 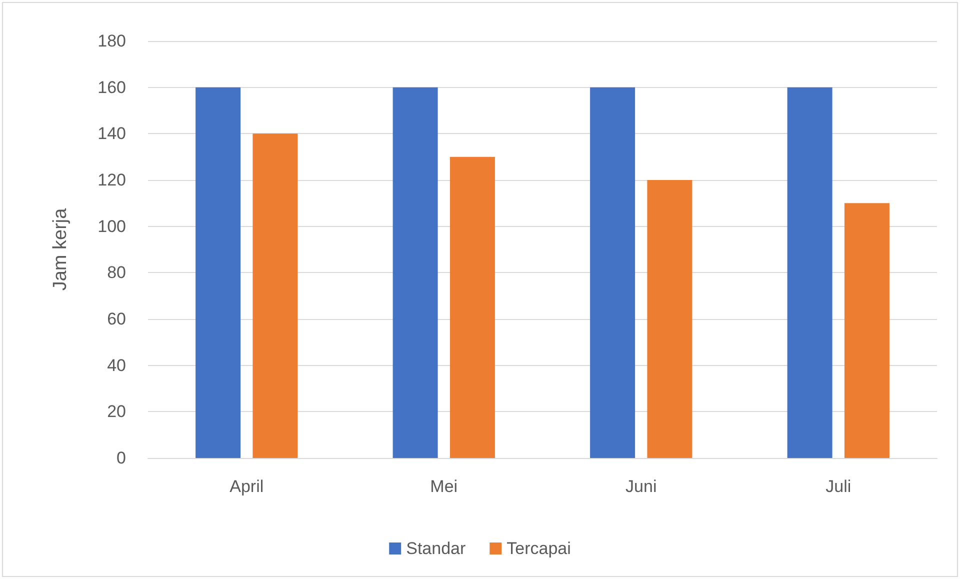 What do you see at coordinates (436, 548) in the screenshot?
I see `legend-label: Standar` at bounding box center [436, 548].